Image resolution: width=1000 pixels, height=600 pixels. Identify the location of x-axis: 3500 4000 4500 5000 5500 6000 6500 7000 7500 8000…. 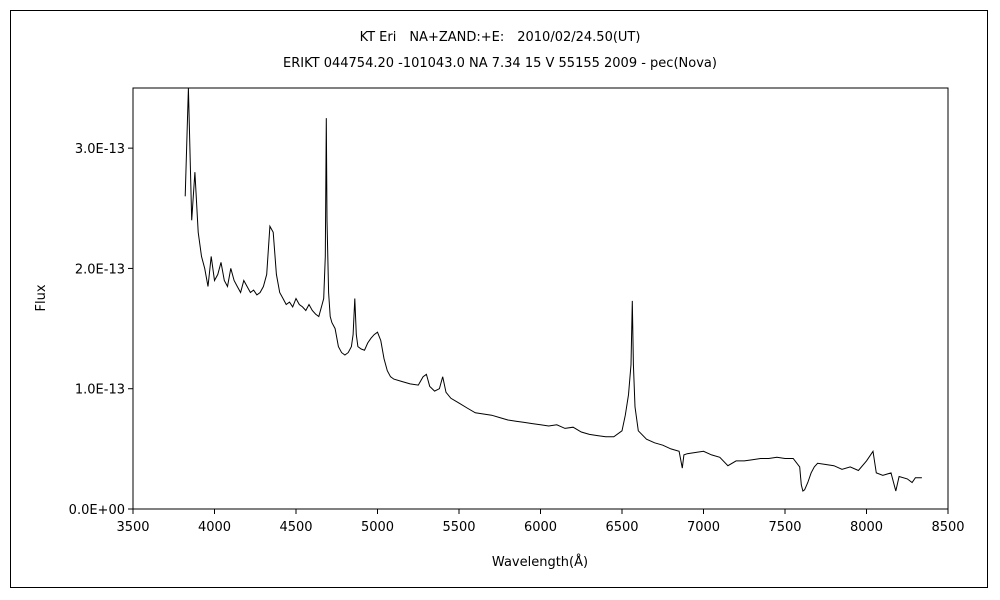
(540, 522).